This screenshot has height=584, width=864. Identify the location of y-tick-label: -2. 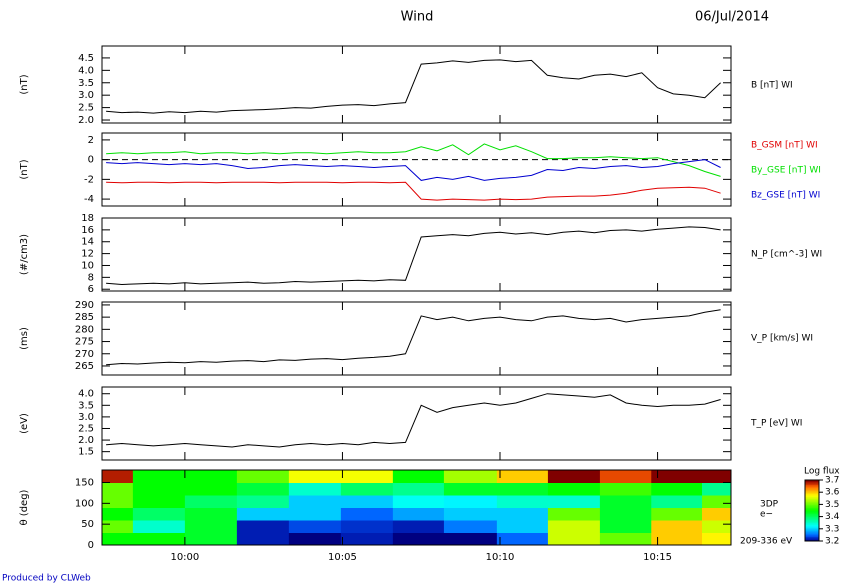
(89, 179).